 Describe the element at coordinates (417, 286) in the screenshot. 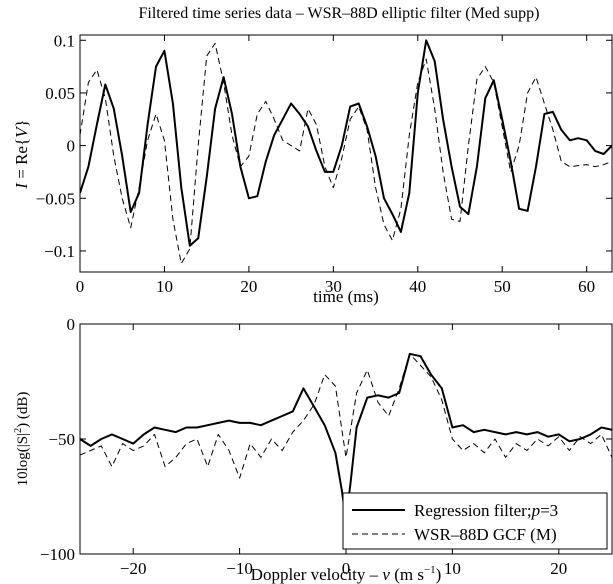

I see `x-tick-label: 40` at that location.